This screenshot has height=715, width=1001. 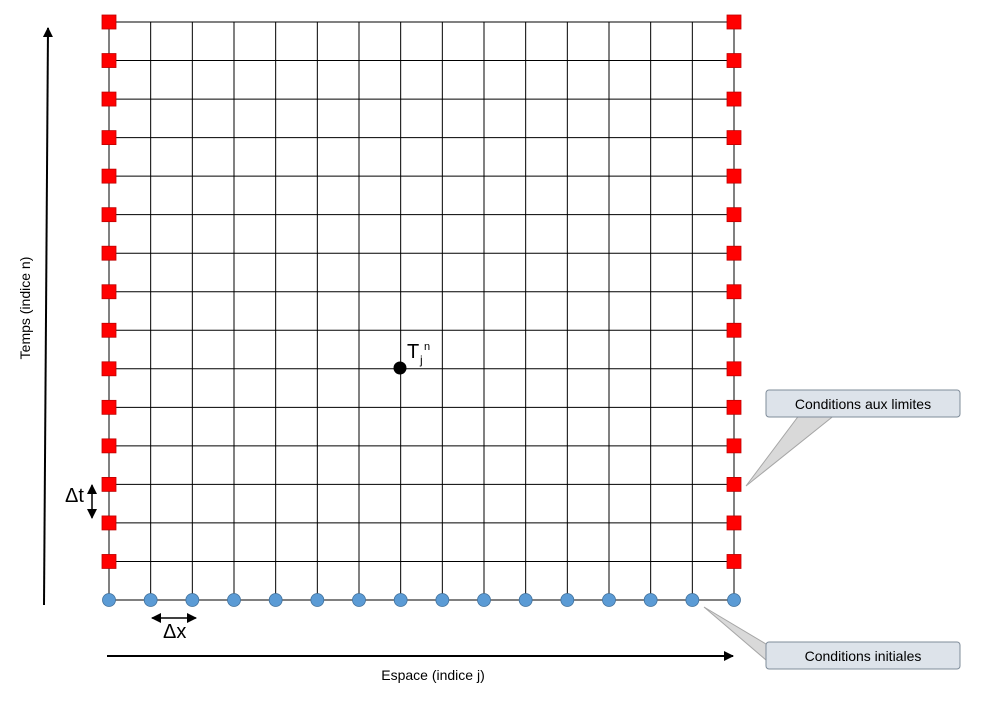 What do you see at coordinates (174, 632) in the screenshot?
I see `dx-label: Δx` at bounding box center [174, 632].